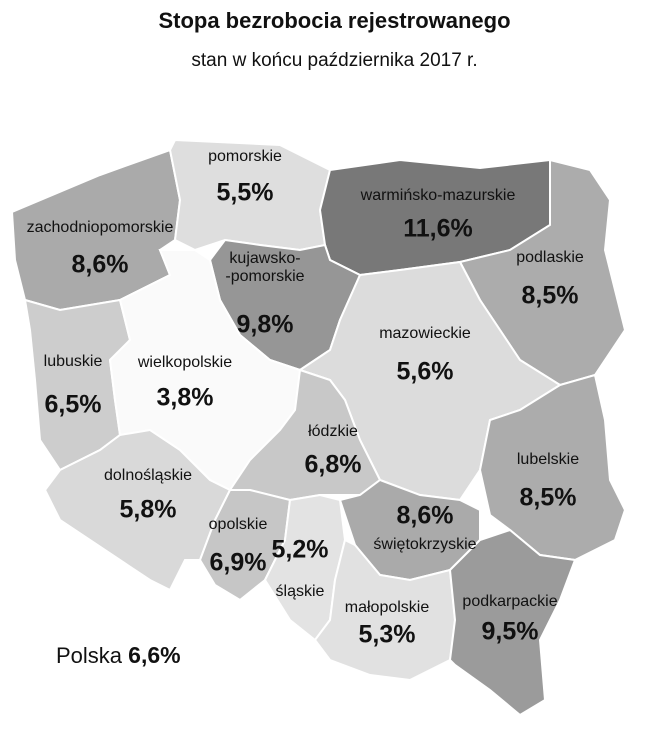  What do you see at coordinates (387, 634) in the screenshot?
I see `value-label: 5,3%` at bounding box center [387, 634].